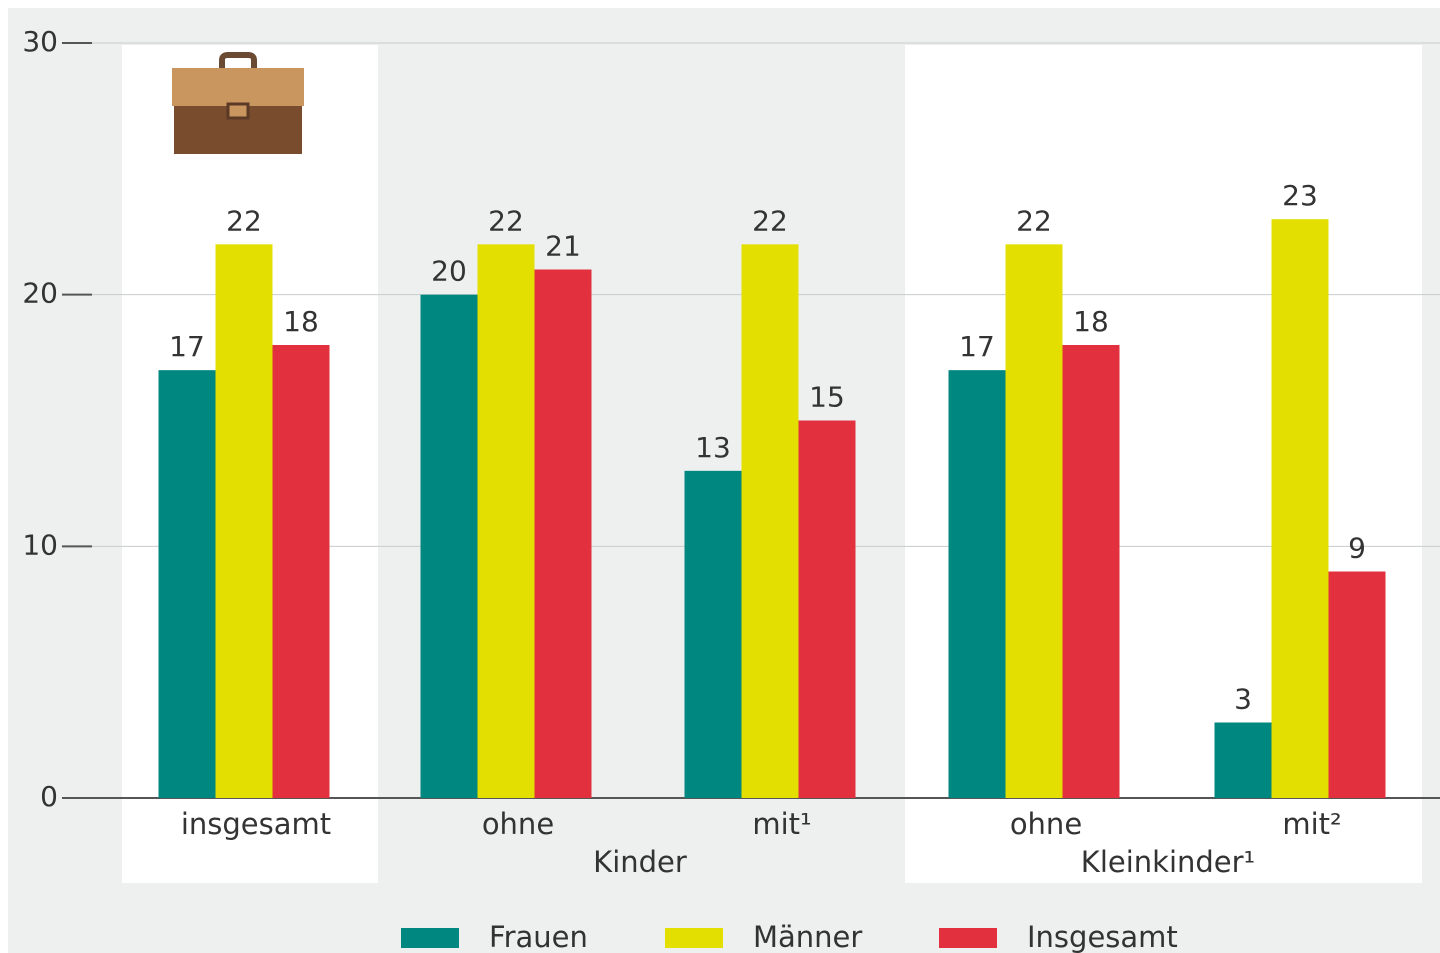 The height and width of the screenshot is (953, 1440). Describe the element at coordinates (238, 103) in the screenshot. I see `briefcase-icon` at that location.